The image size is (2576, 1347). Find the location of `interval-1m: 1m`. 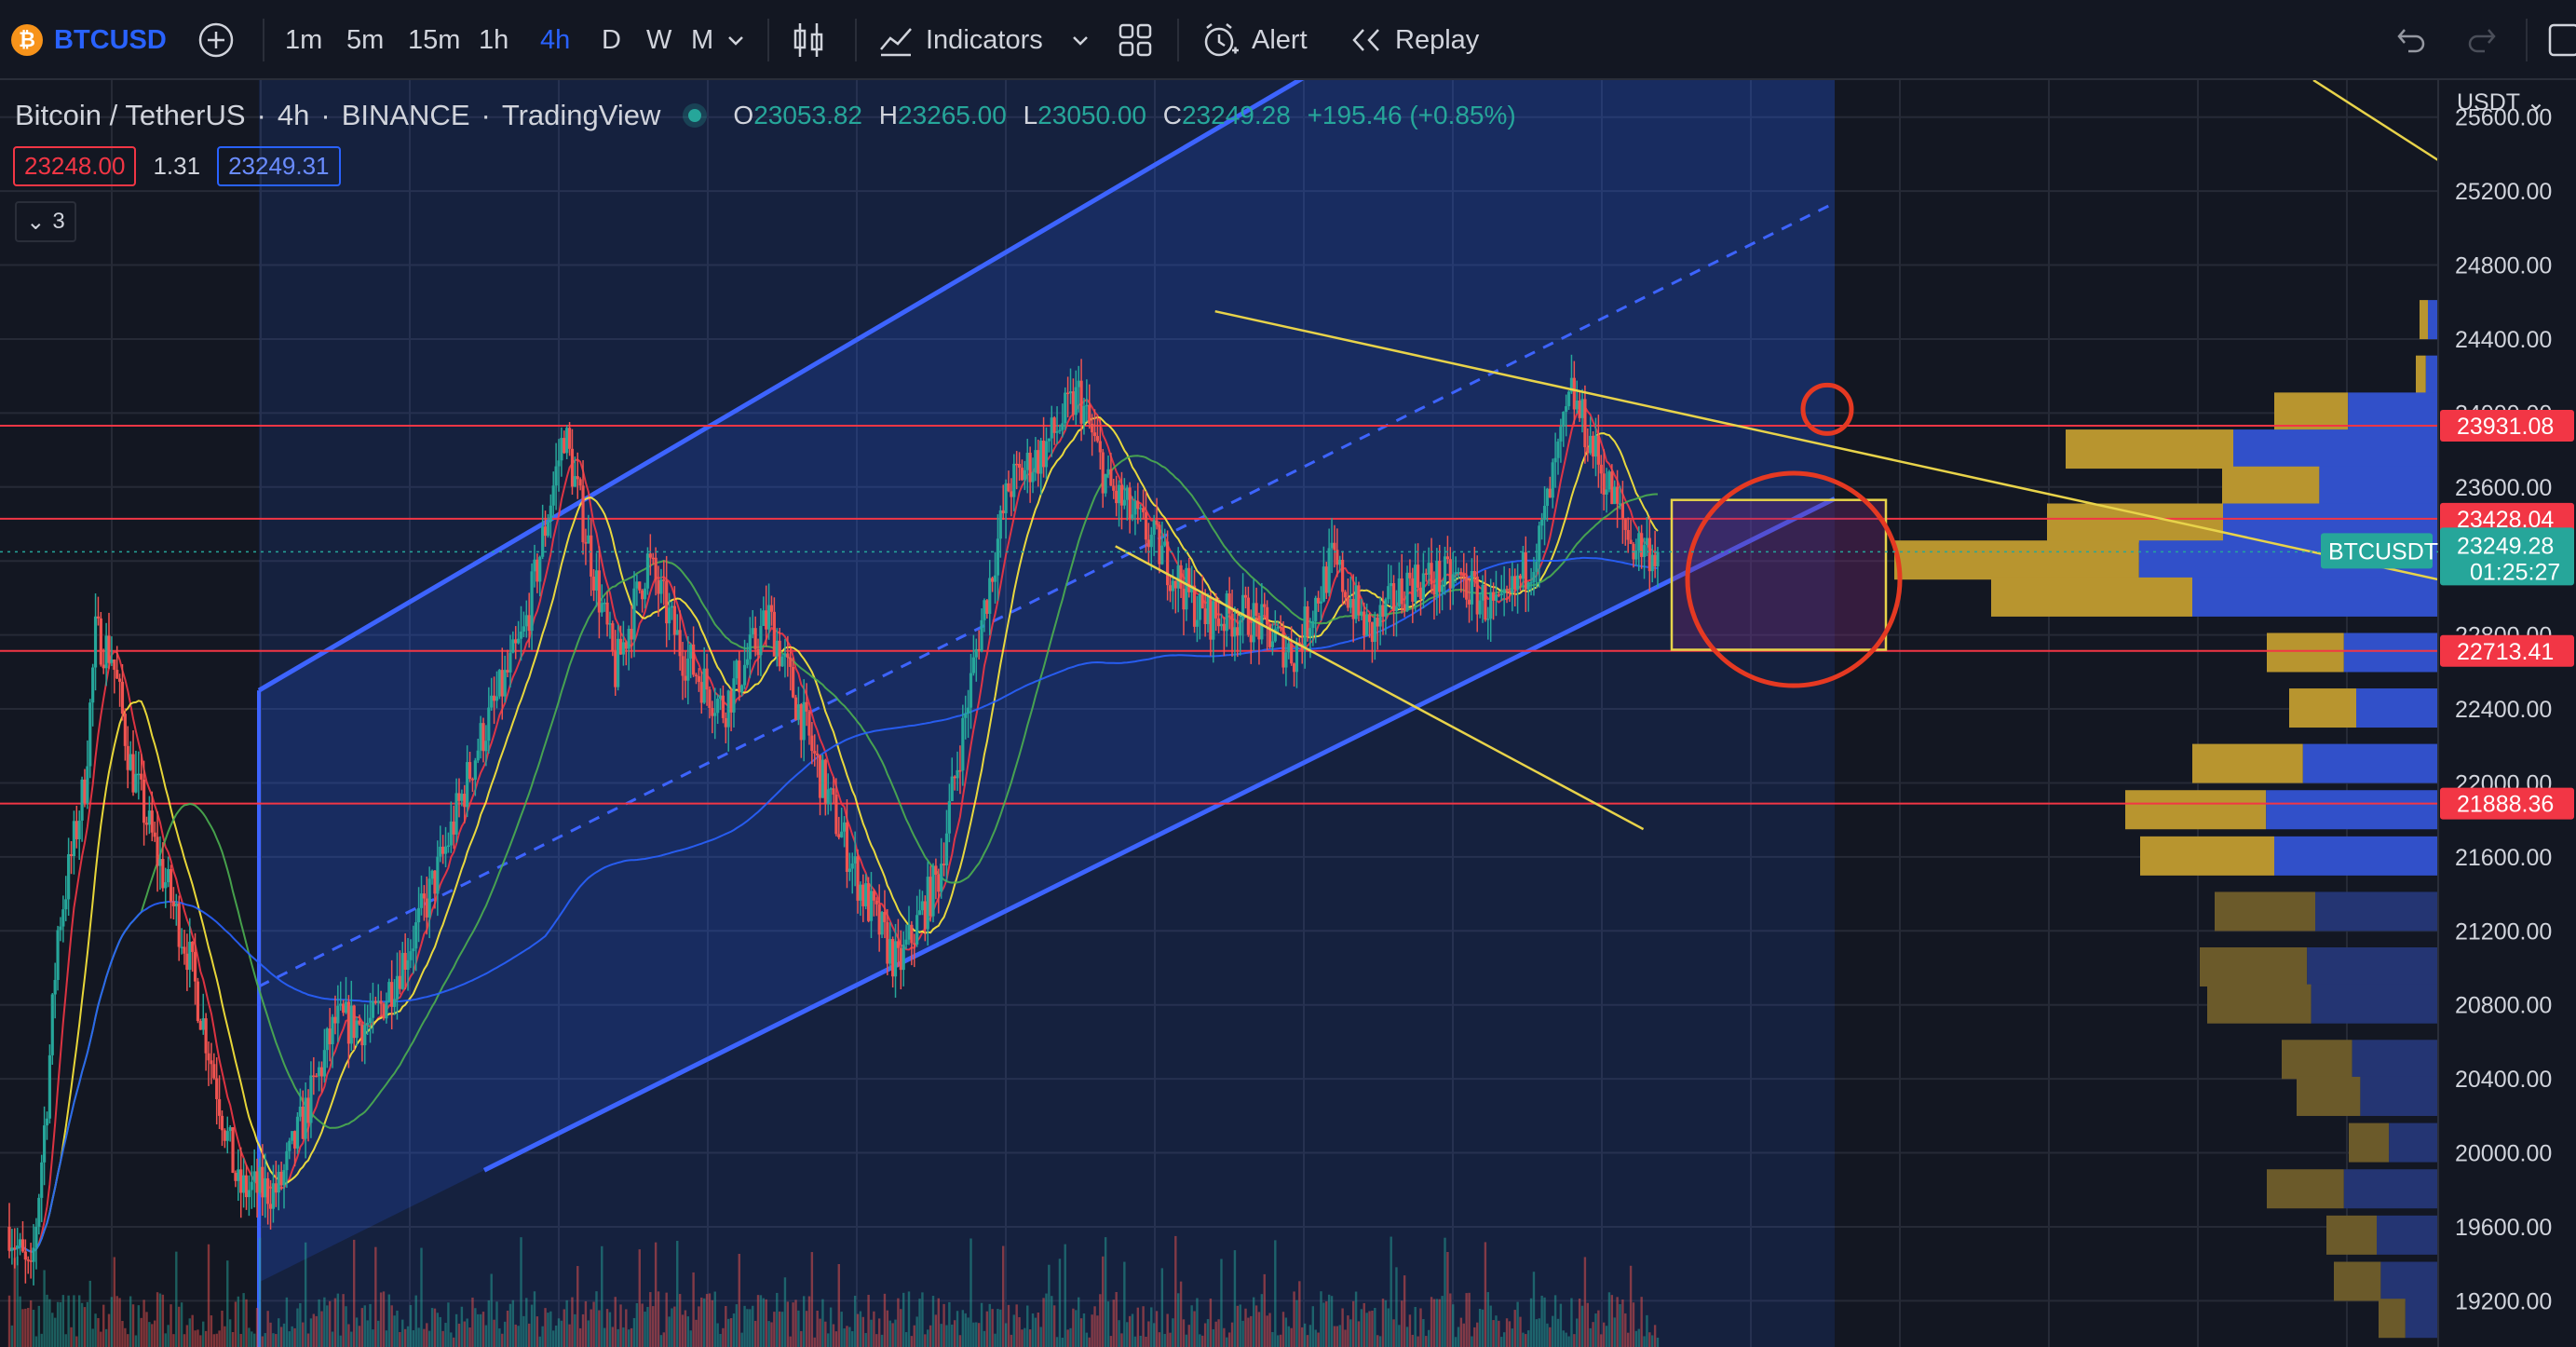

interval-1m: 1m is located at coordinates (304, 40).